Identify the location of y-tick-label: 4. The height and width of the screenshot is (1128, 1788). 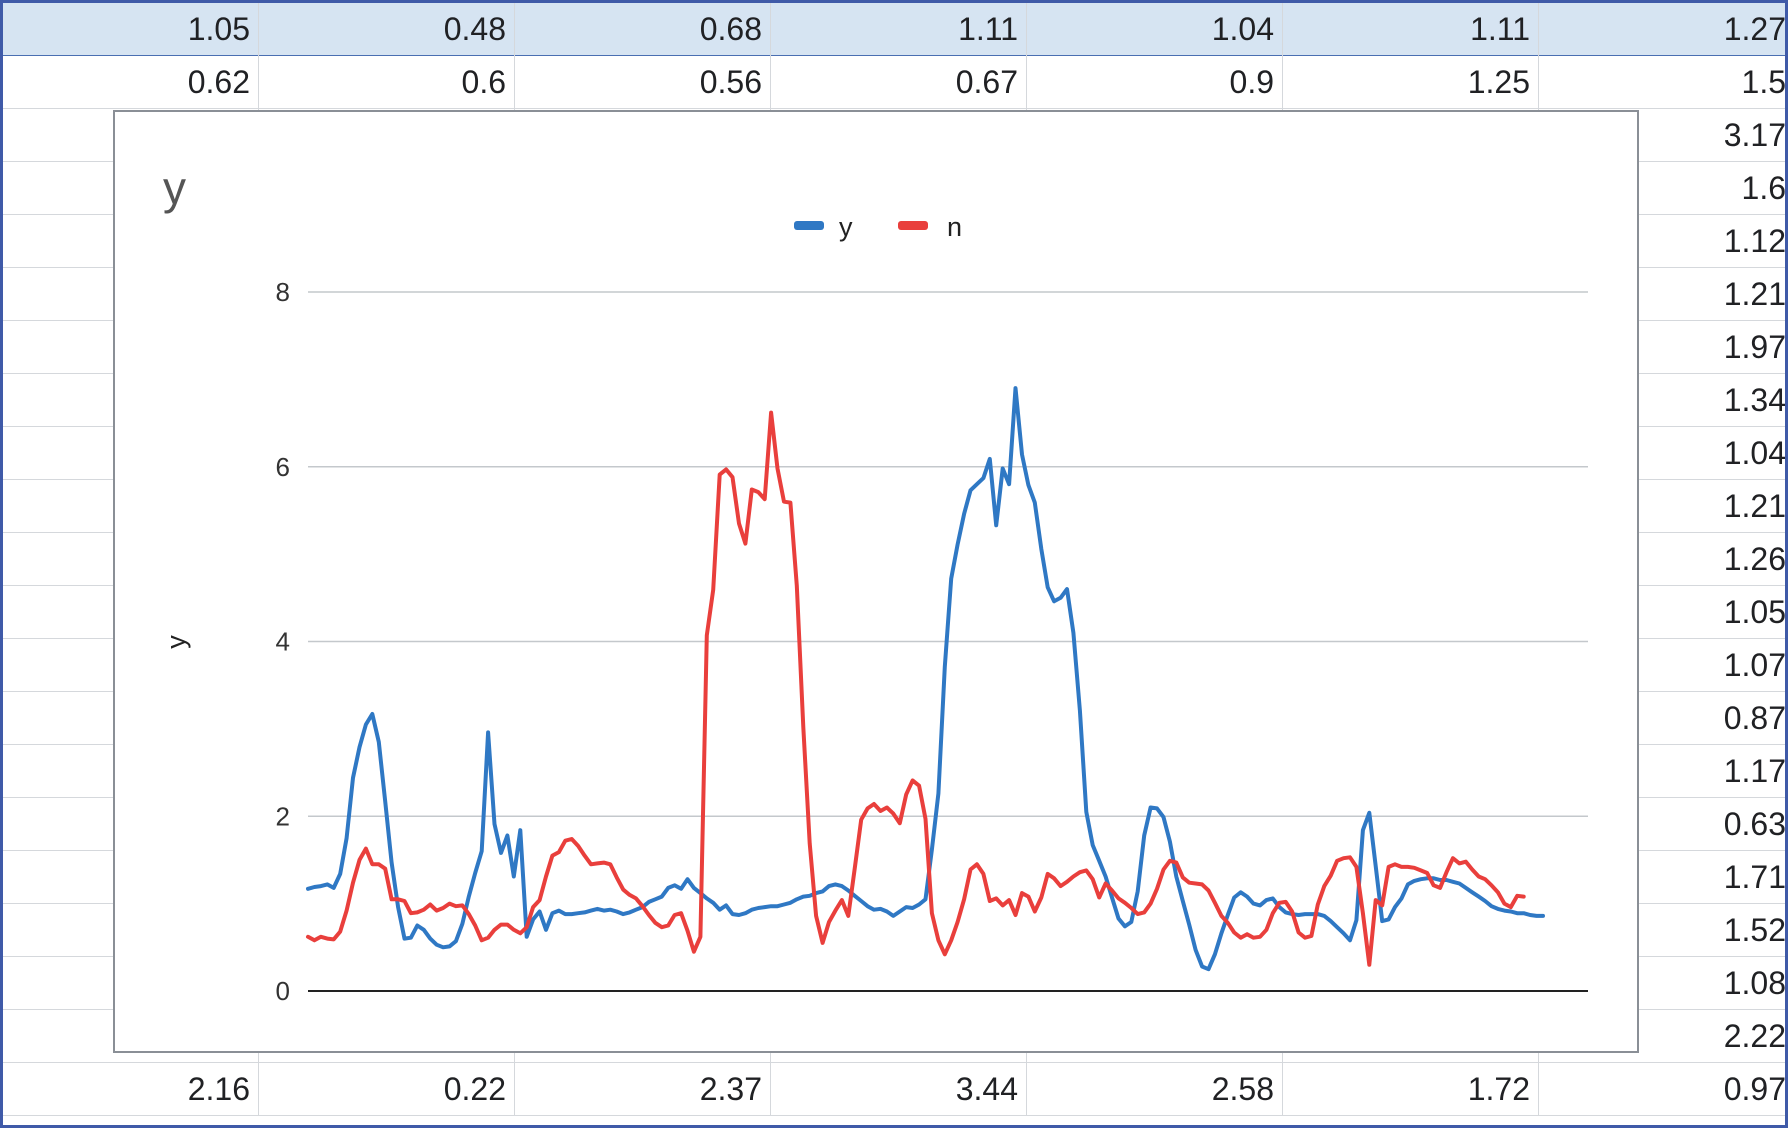
(283, 642).